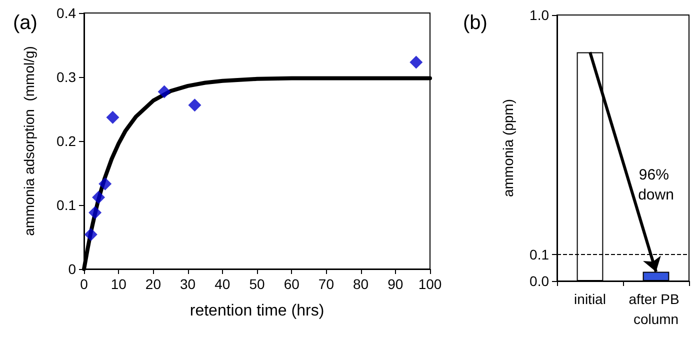 The image size is (700, 345). Describe the element at coordinates (508, 148) in the screenshot. I see `y-axis-title: ammonia (ppm)` at that location.